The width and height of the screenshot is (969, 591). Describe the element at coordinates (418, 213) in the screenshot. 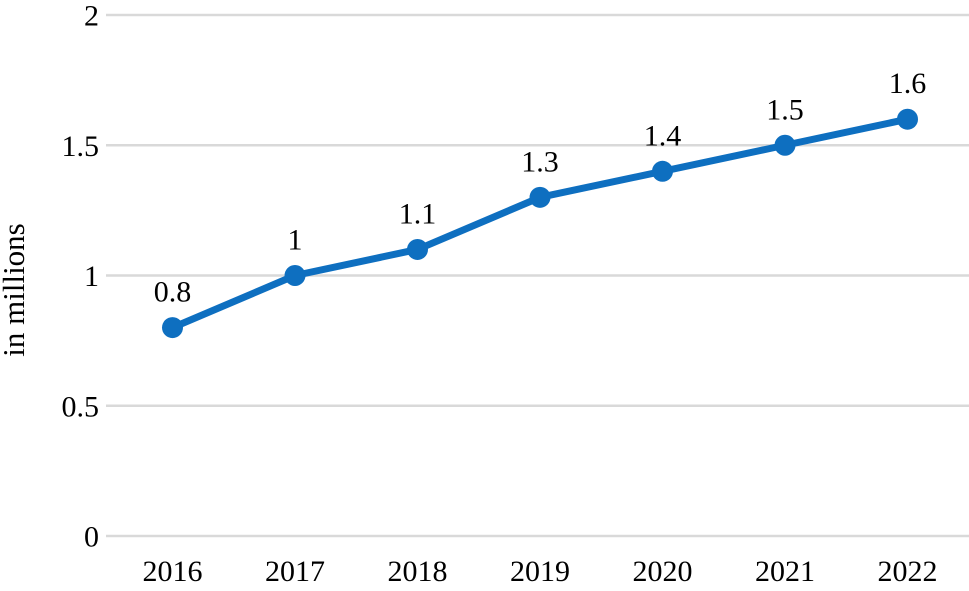

I see `data-point-label: 1.1` at that location.